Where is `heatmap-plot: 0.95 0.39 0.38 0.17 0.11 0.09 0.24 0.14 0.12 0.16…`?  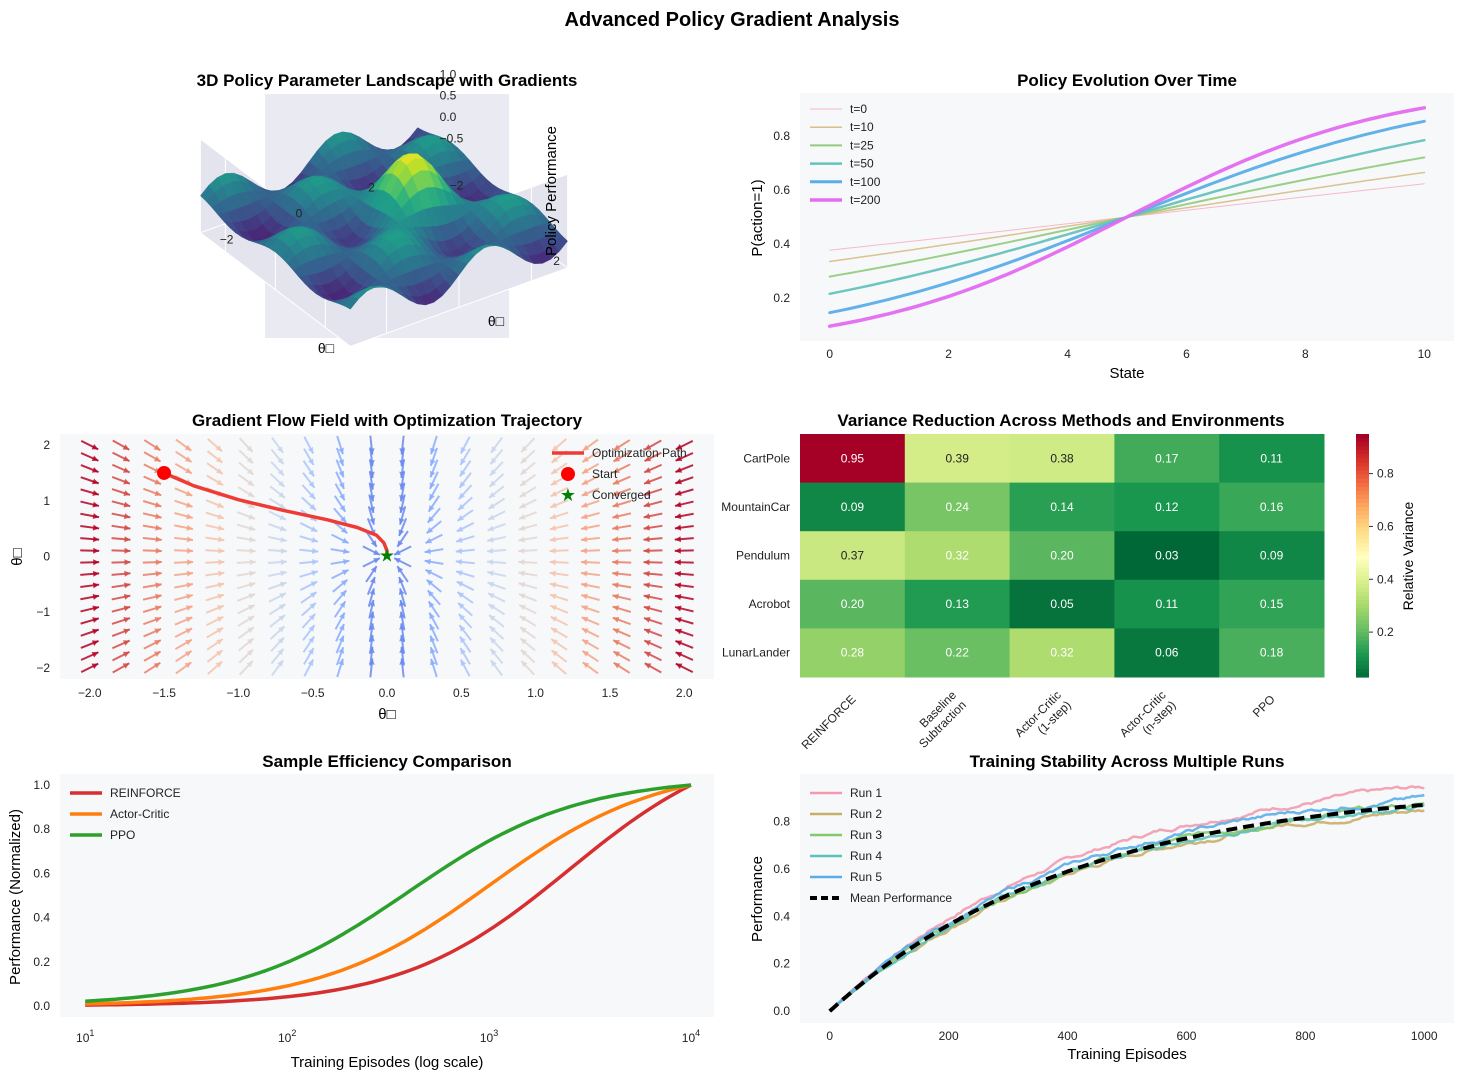 heatmap-plot: 0.95 0.39 0.38 0.17 0.11 0.09 0.24 0.14 0.12 0.16… is located at coordinates (1057, 593).